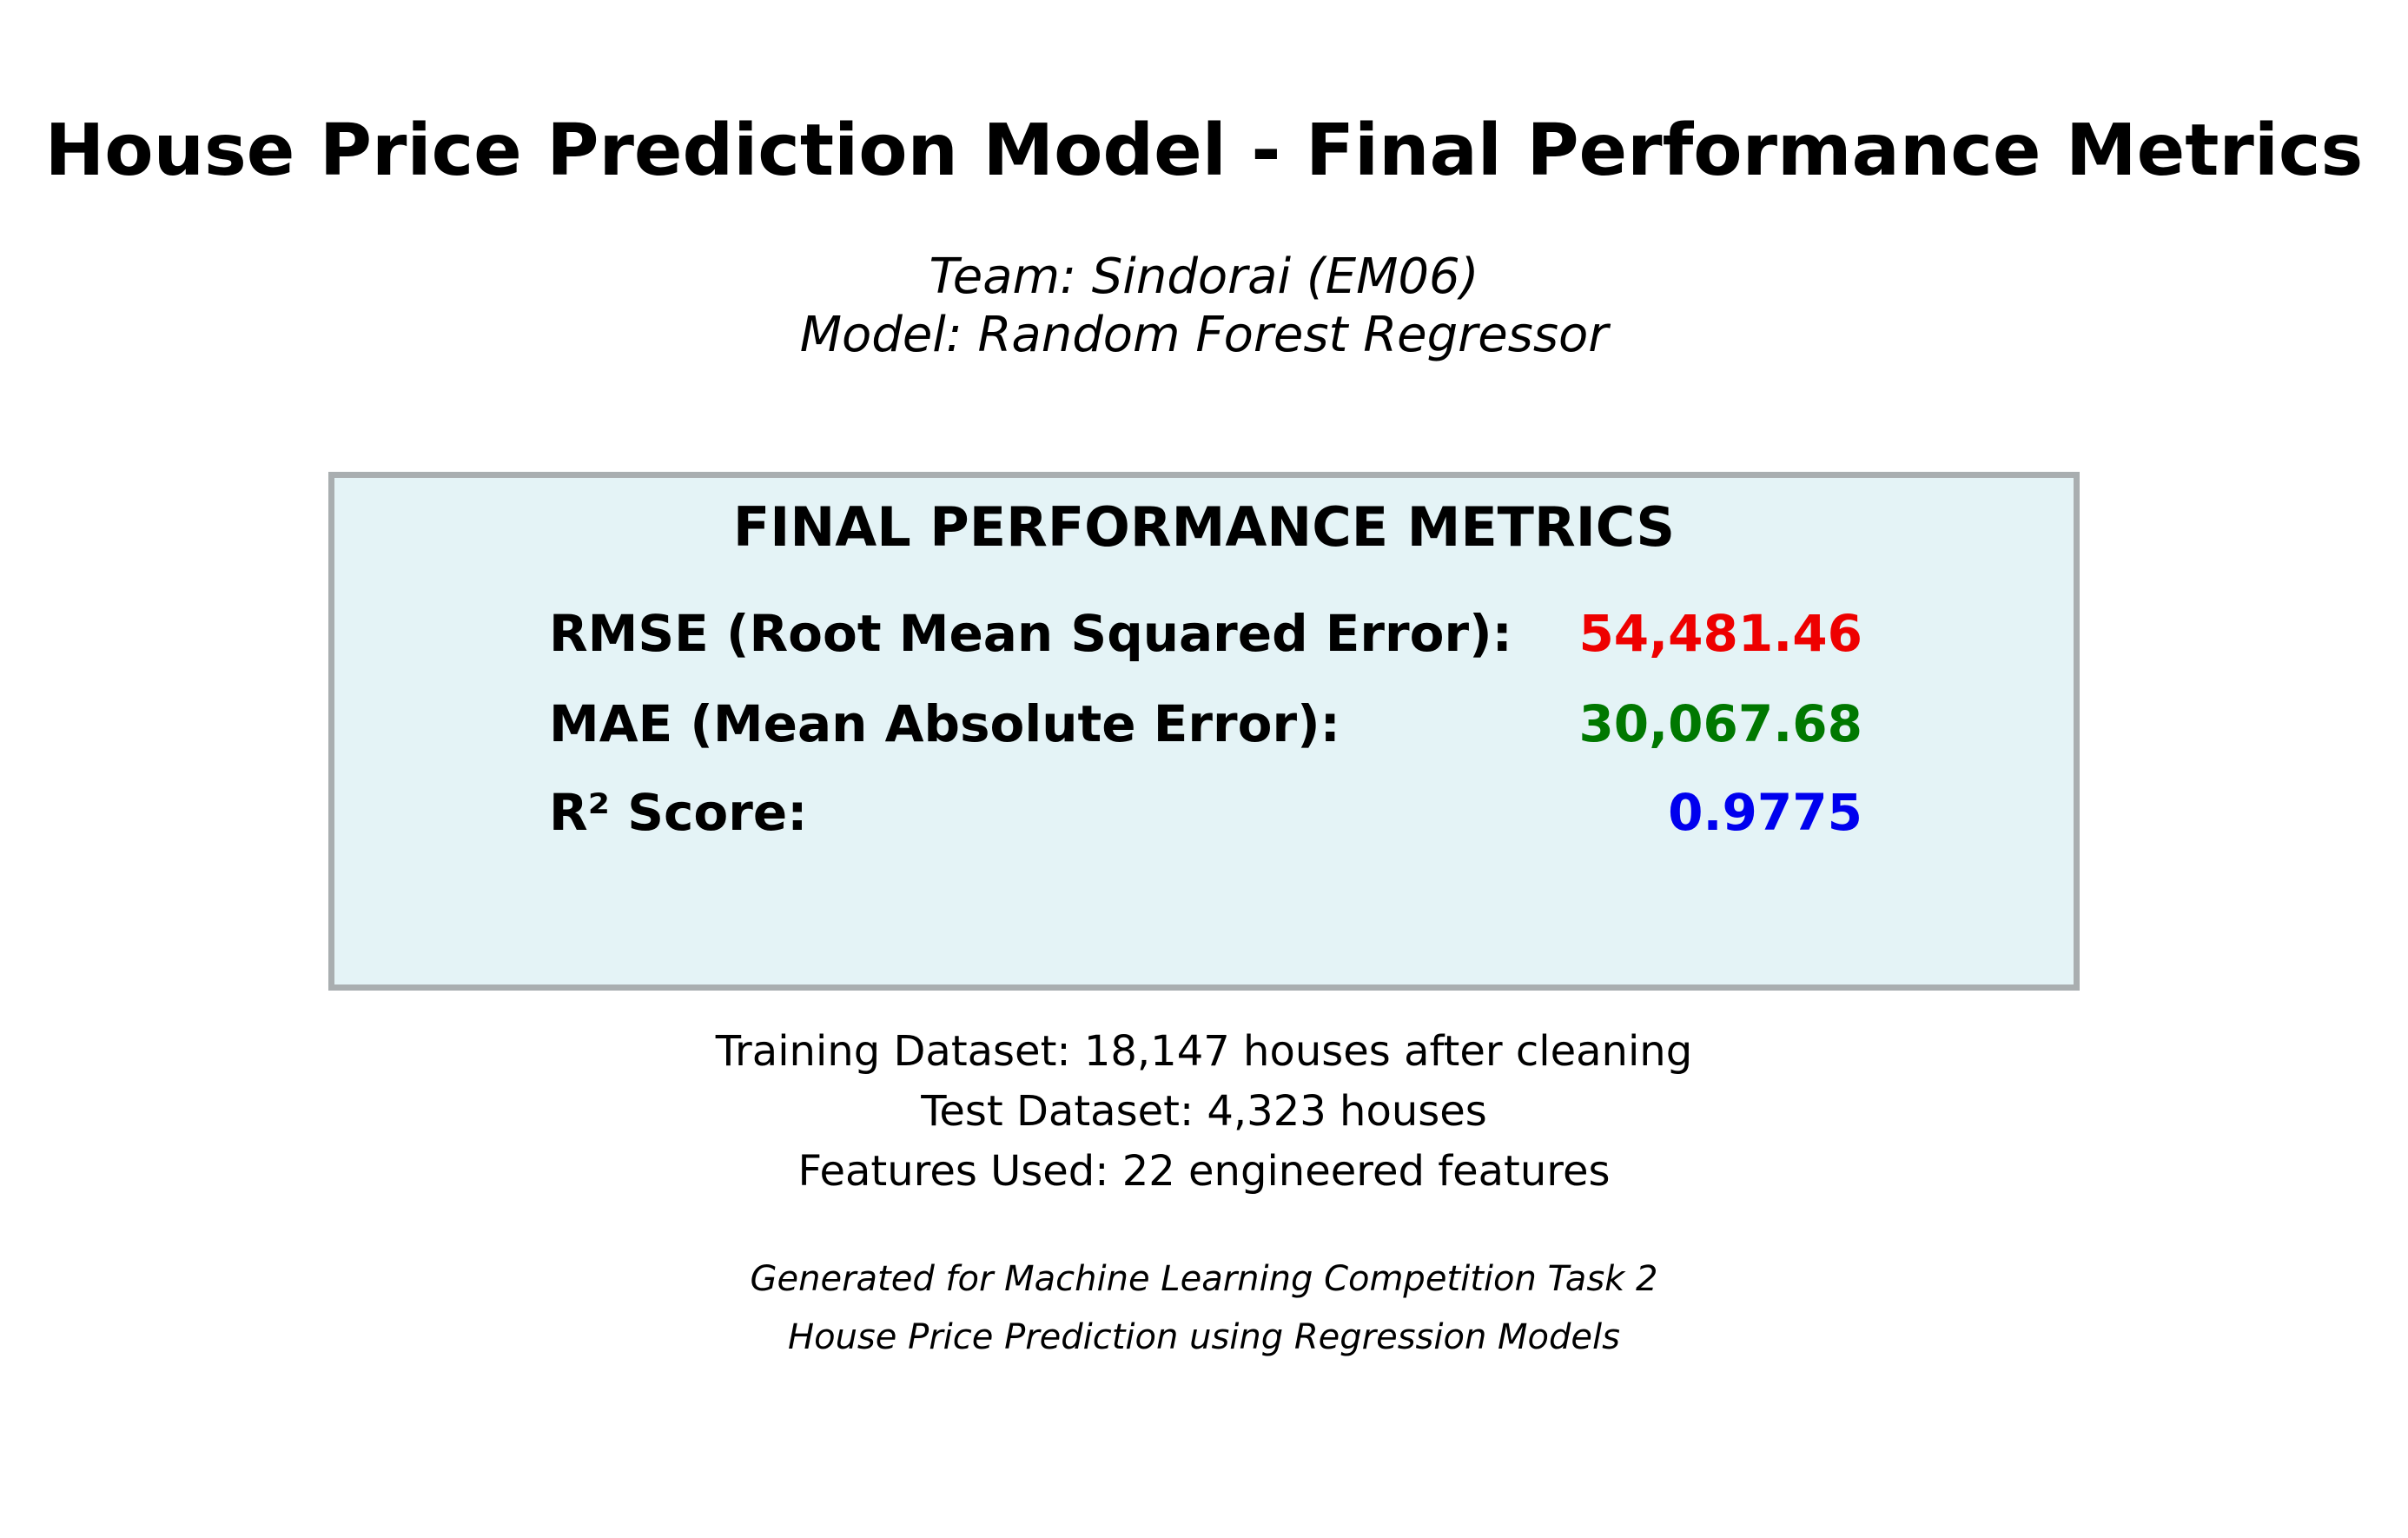  What do you see at coordinates (1204, 335) in the screenshot?
I see `model-subtitle: Model: Random Forest Regressor` at bounding box center [1204, 335].